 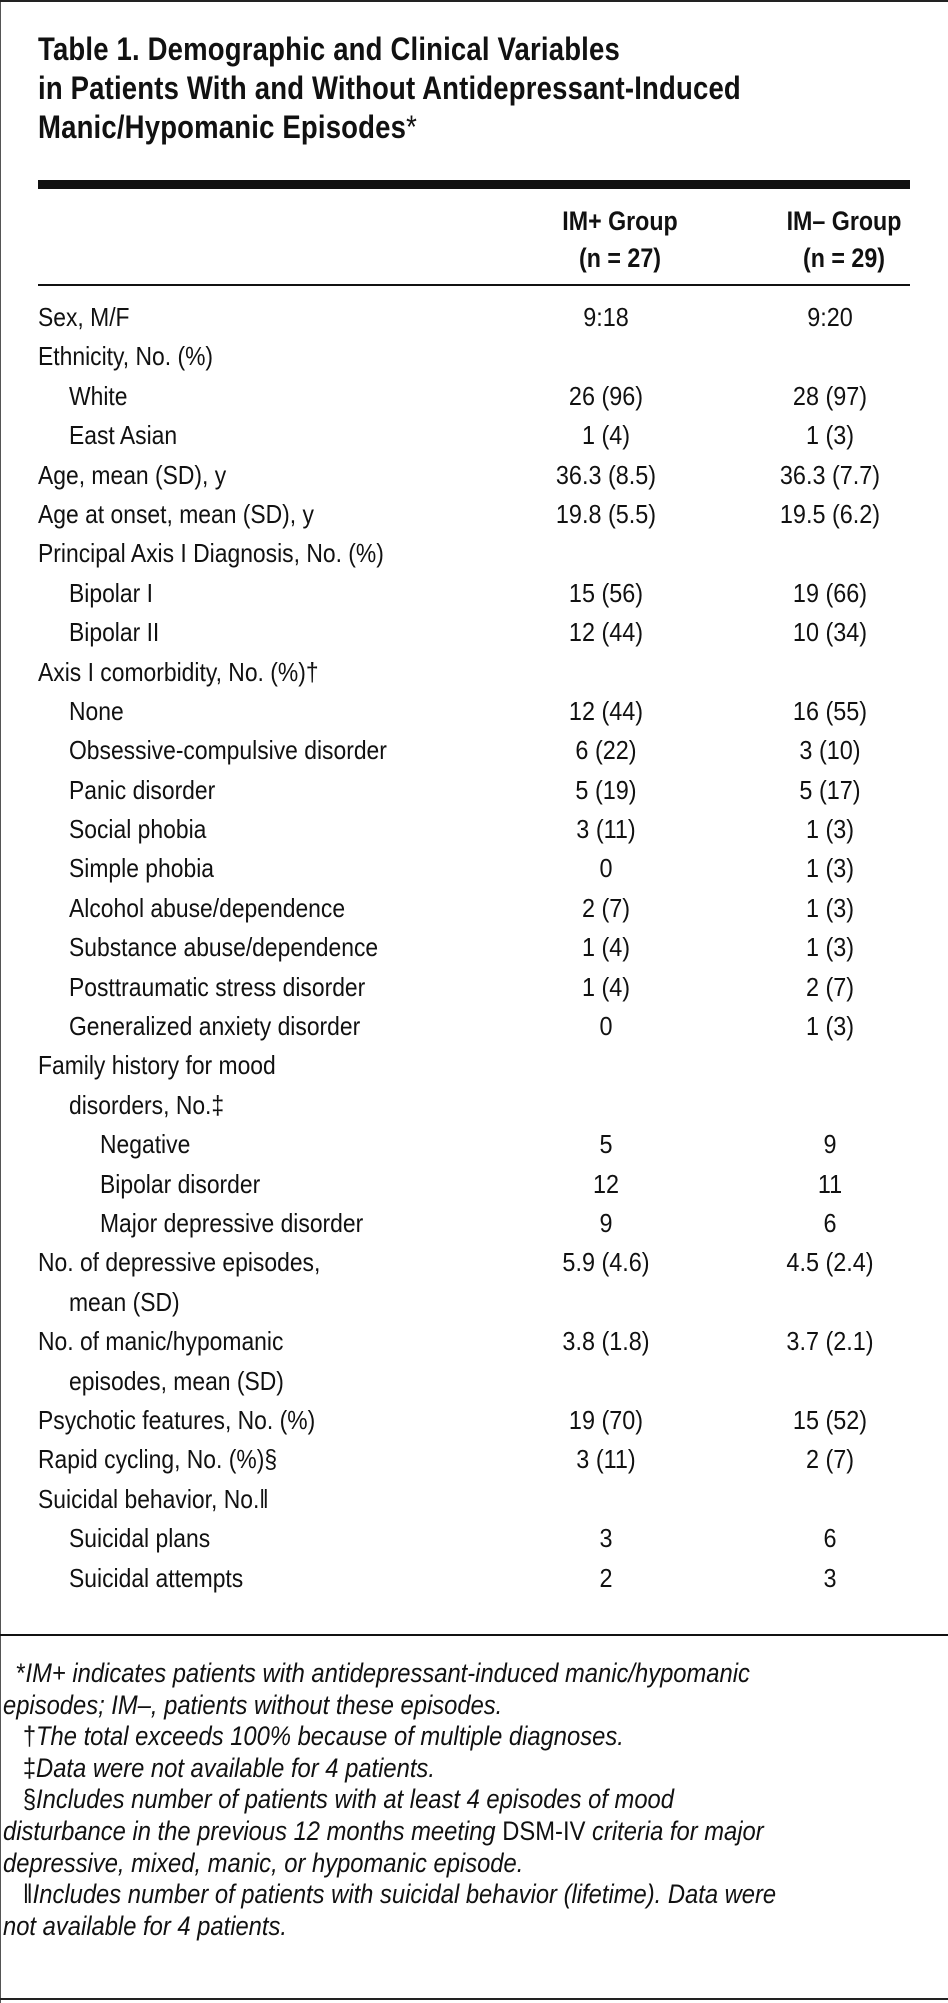 What do you see at coordinates (474, 908) in the screenshot?
I see `table-row: Alcohol abuse/dependence 2 (7) 1 (3)` at bounding box center [474, 908].